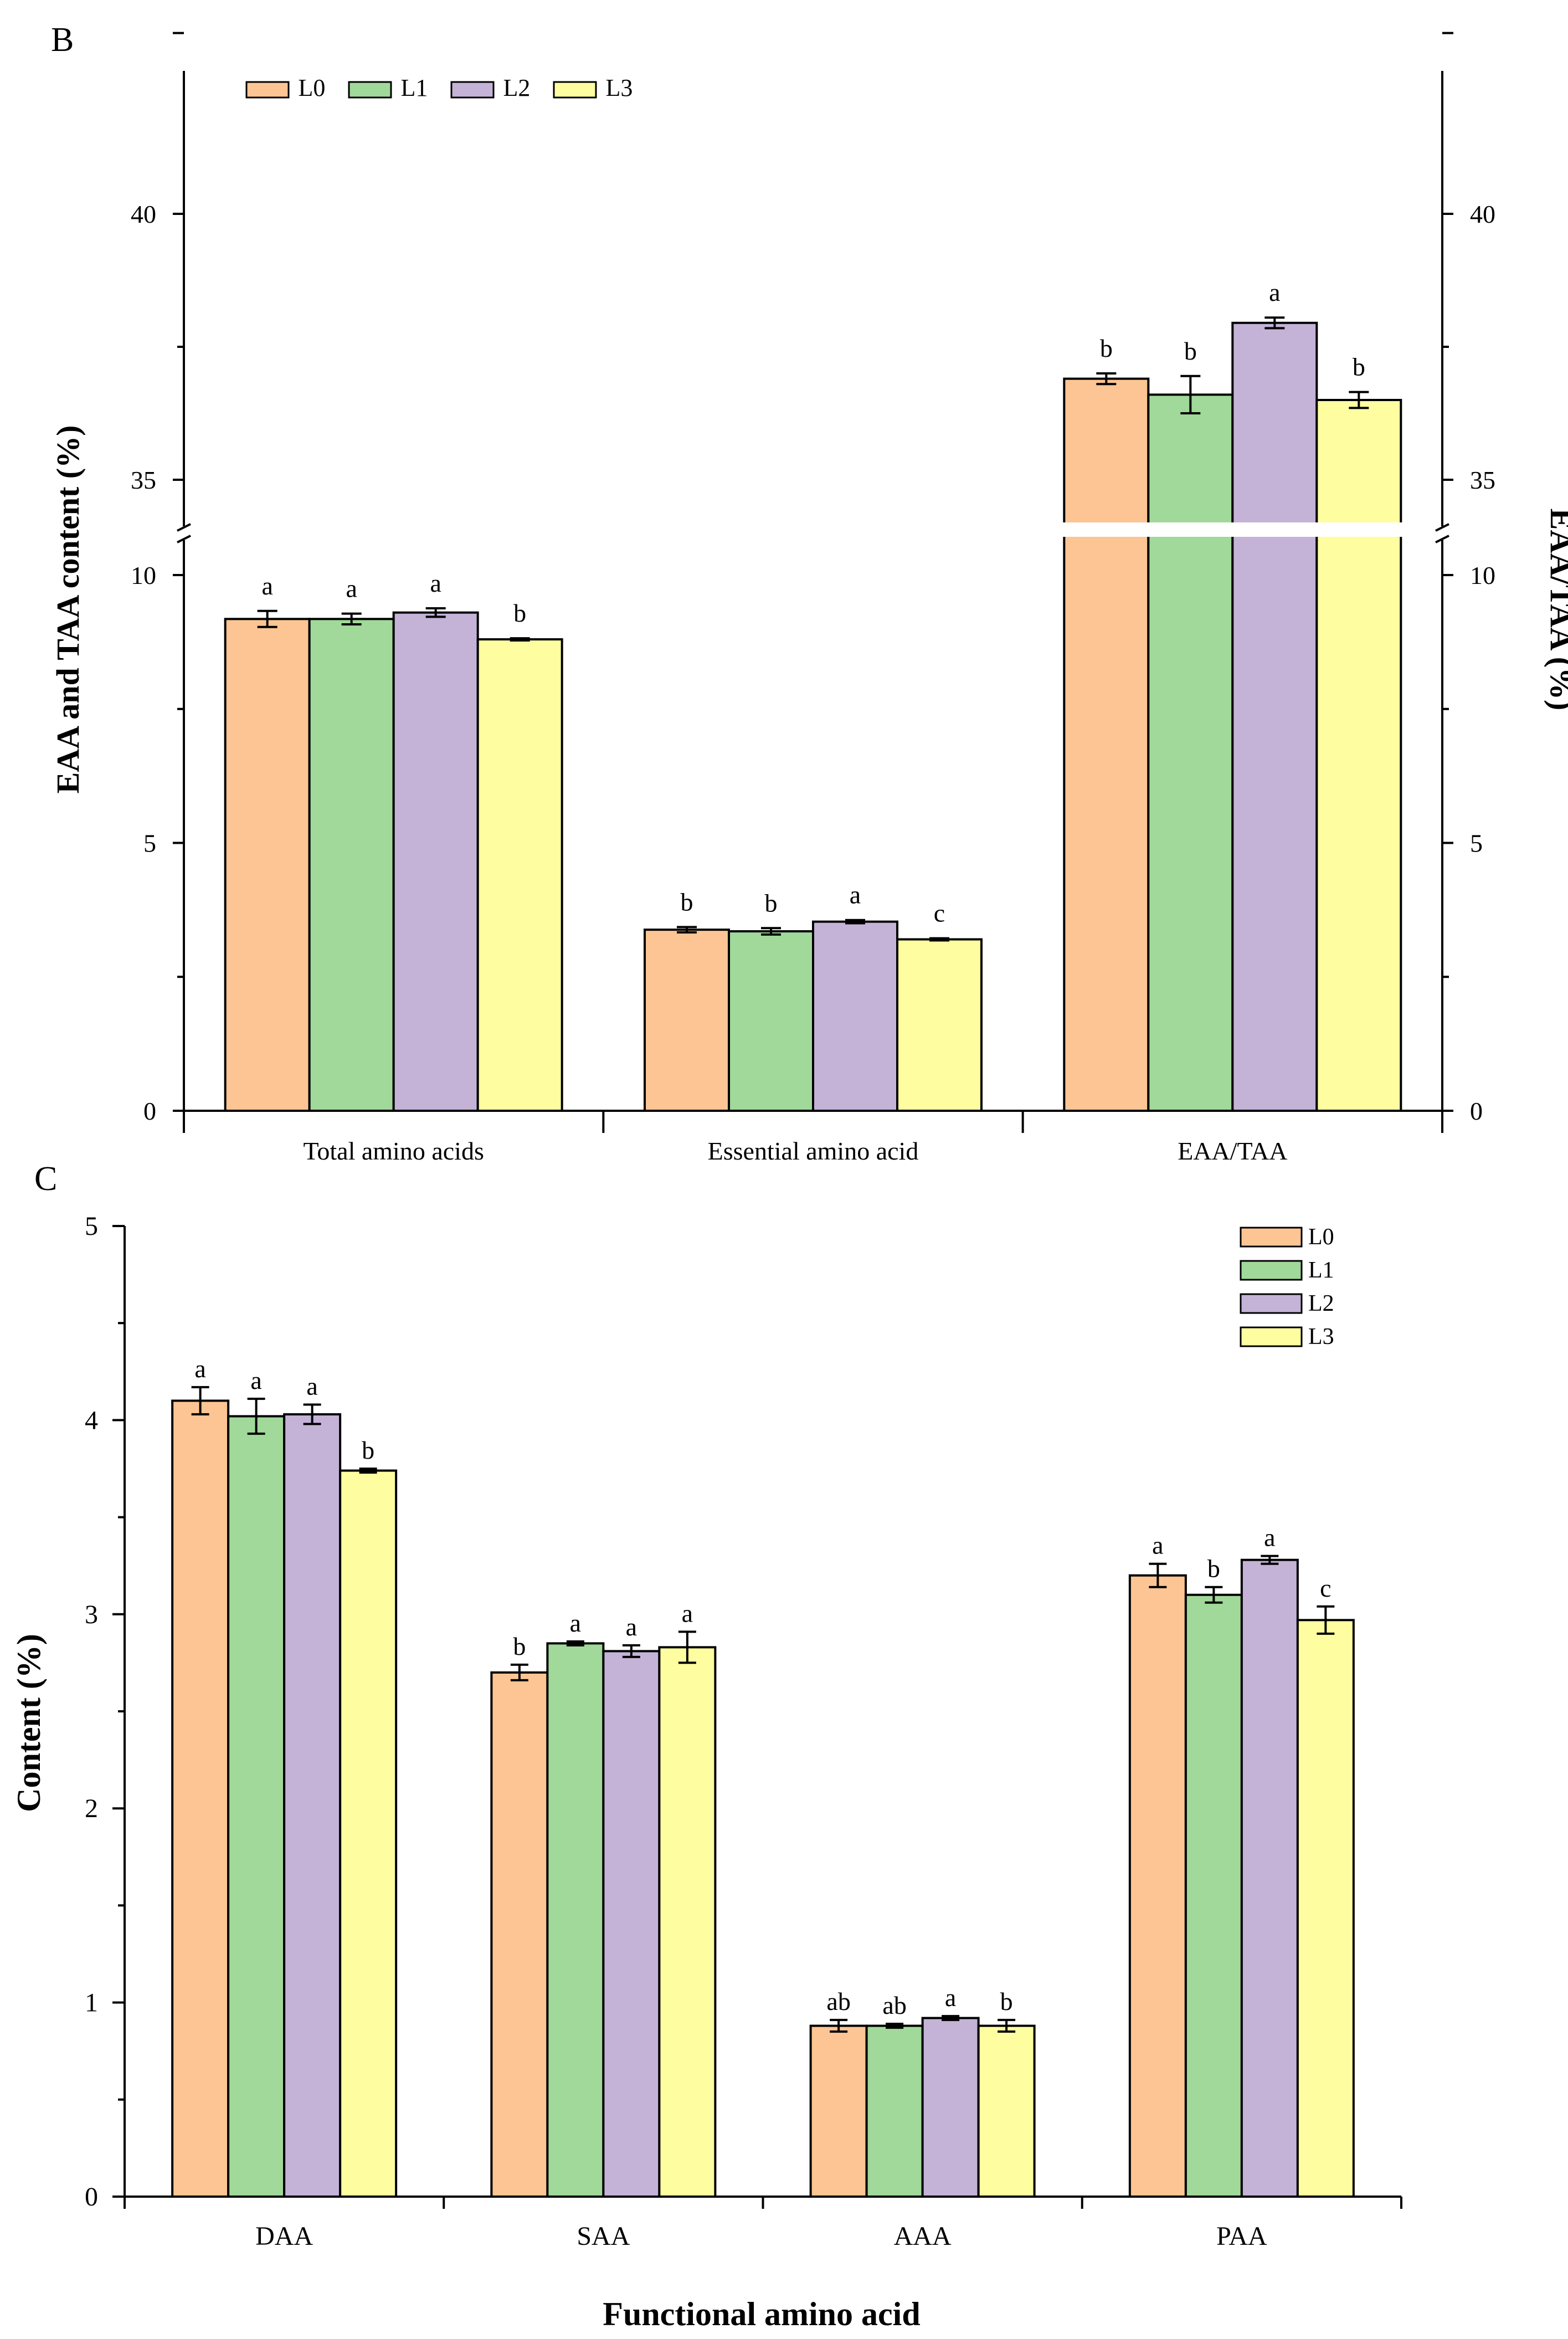 The width and height of the screenshot is (1568, 2339). I want to click on significance-letter-aaa-l2: a, so click(951, 1997).